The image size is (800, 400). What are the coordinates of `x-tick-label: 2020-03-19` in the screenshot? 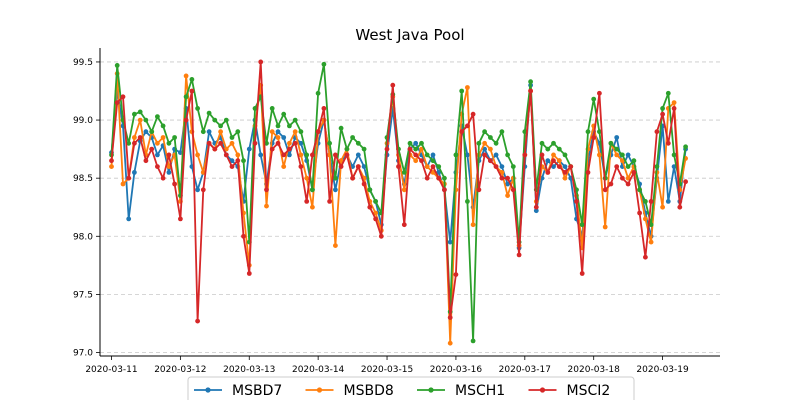 It's located at (662, 370).